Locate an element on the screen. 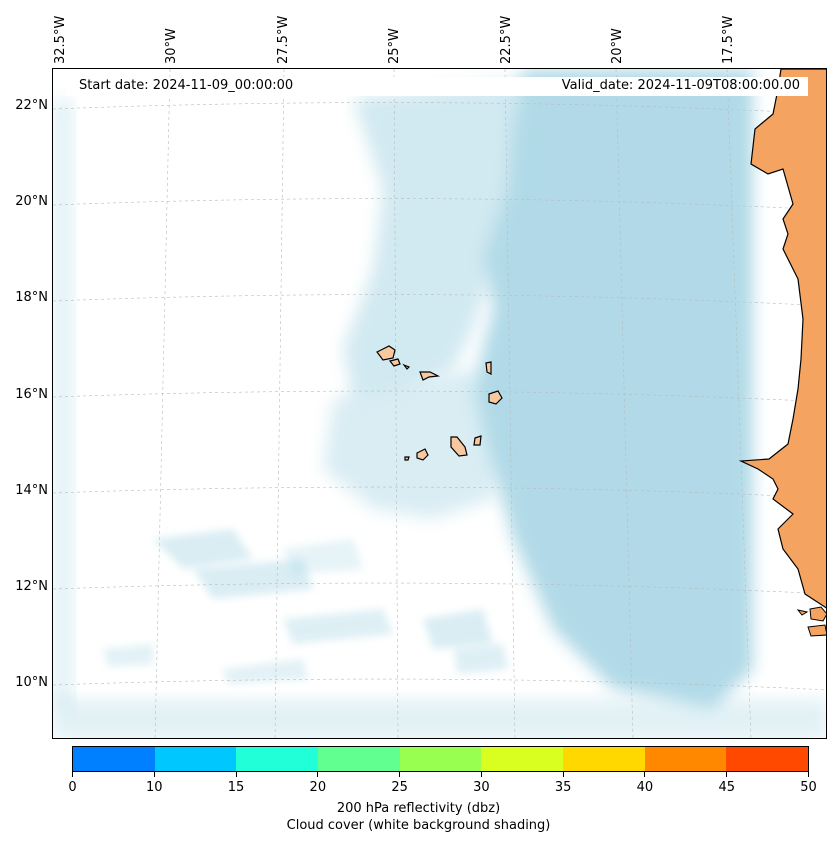  lat-label-12n: 12°N is located at coordinates (31, 586).